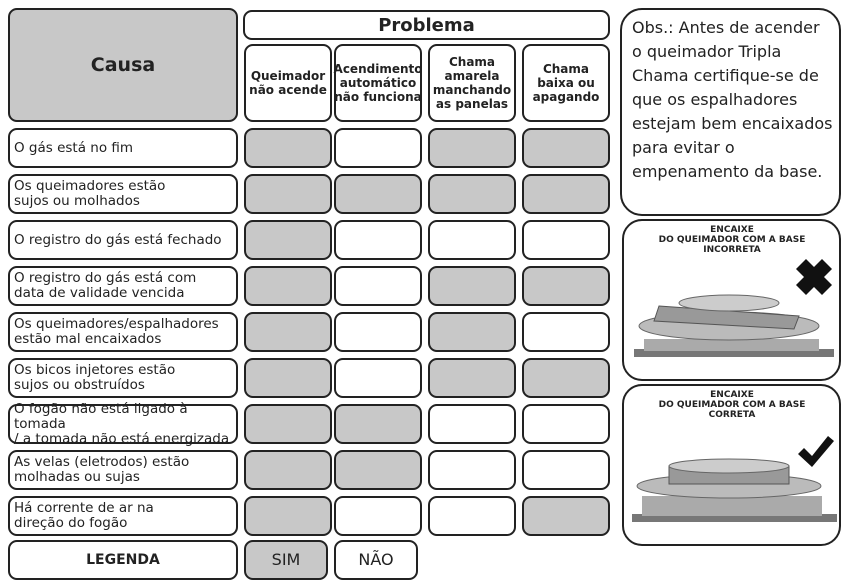 The height and width of the screenshot is (580, 841). What do you see at coordinates (426, 25) in the screenshot?
I see `problem-header: Problema` at bounding box center [426, 25].